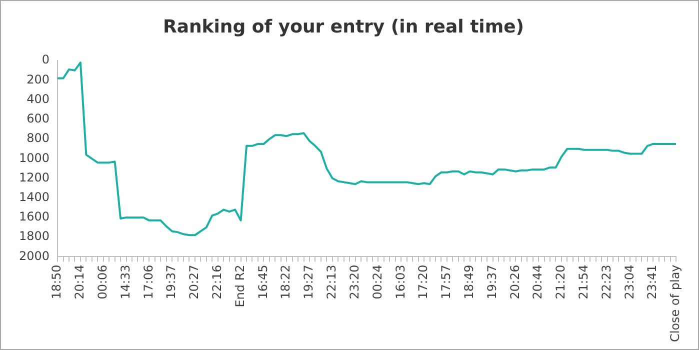  Describe the element at coordinates (561, 282) in the screenshot. I see `x-tick-label: 21:20` at that location.